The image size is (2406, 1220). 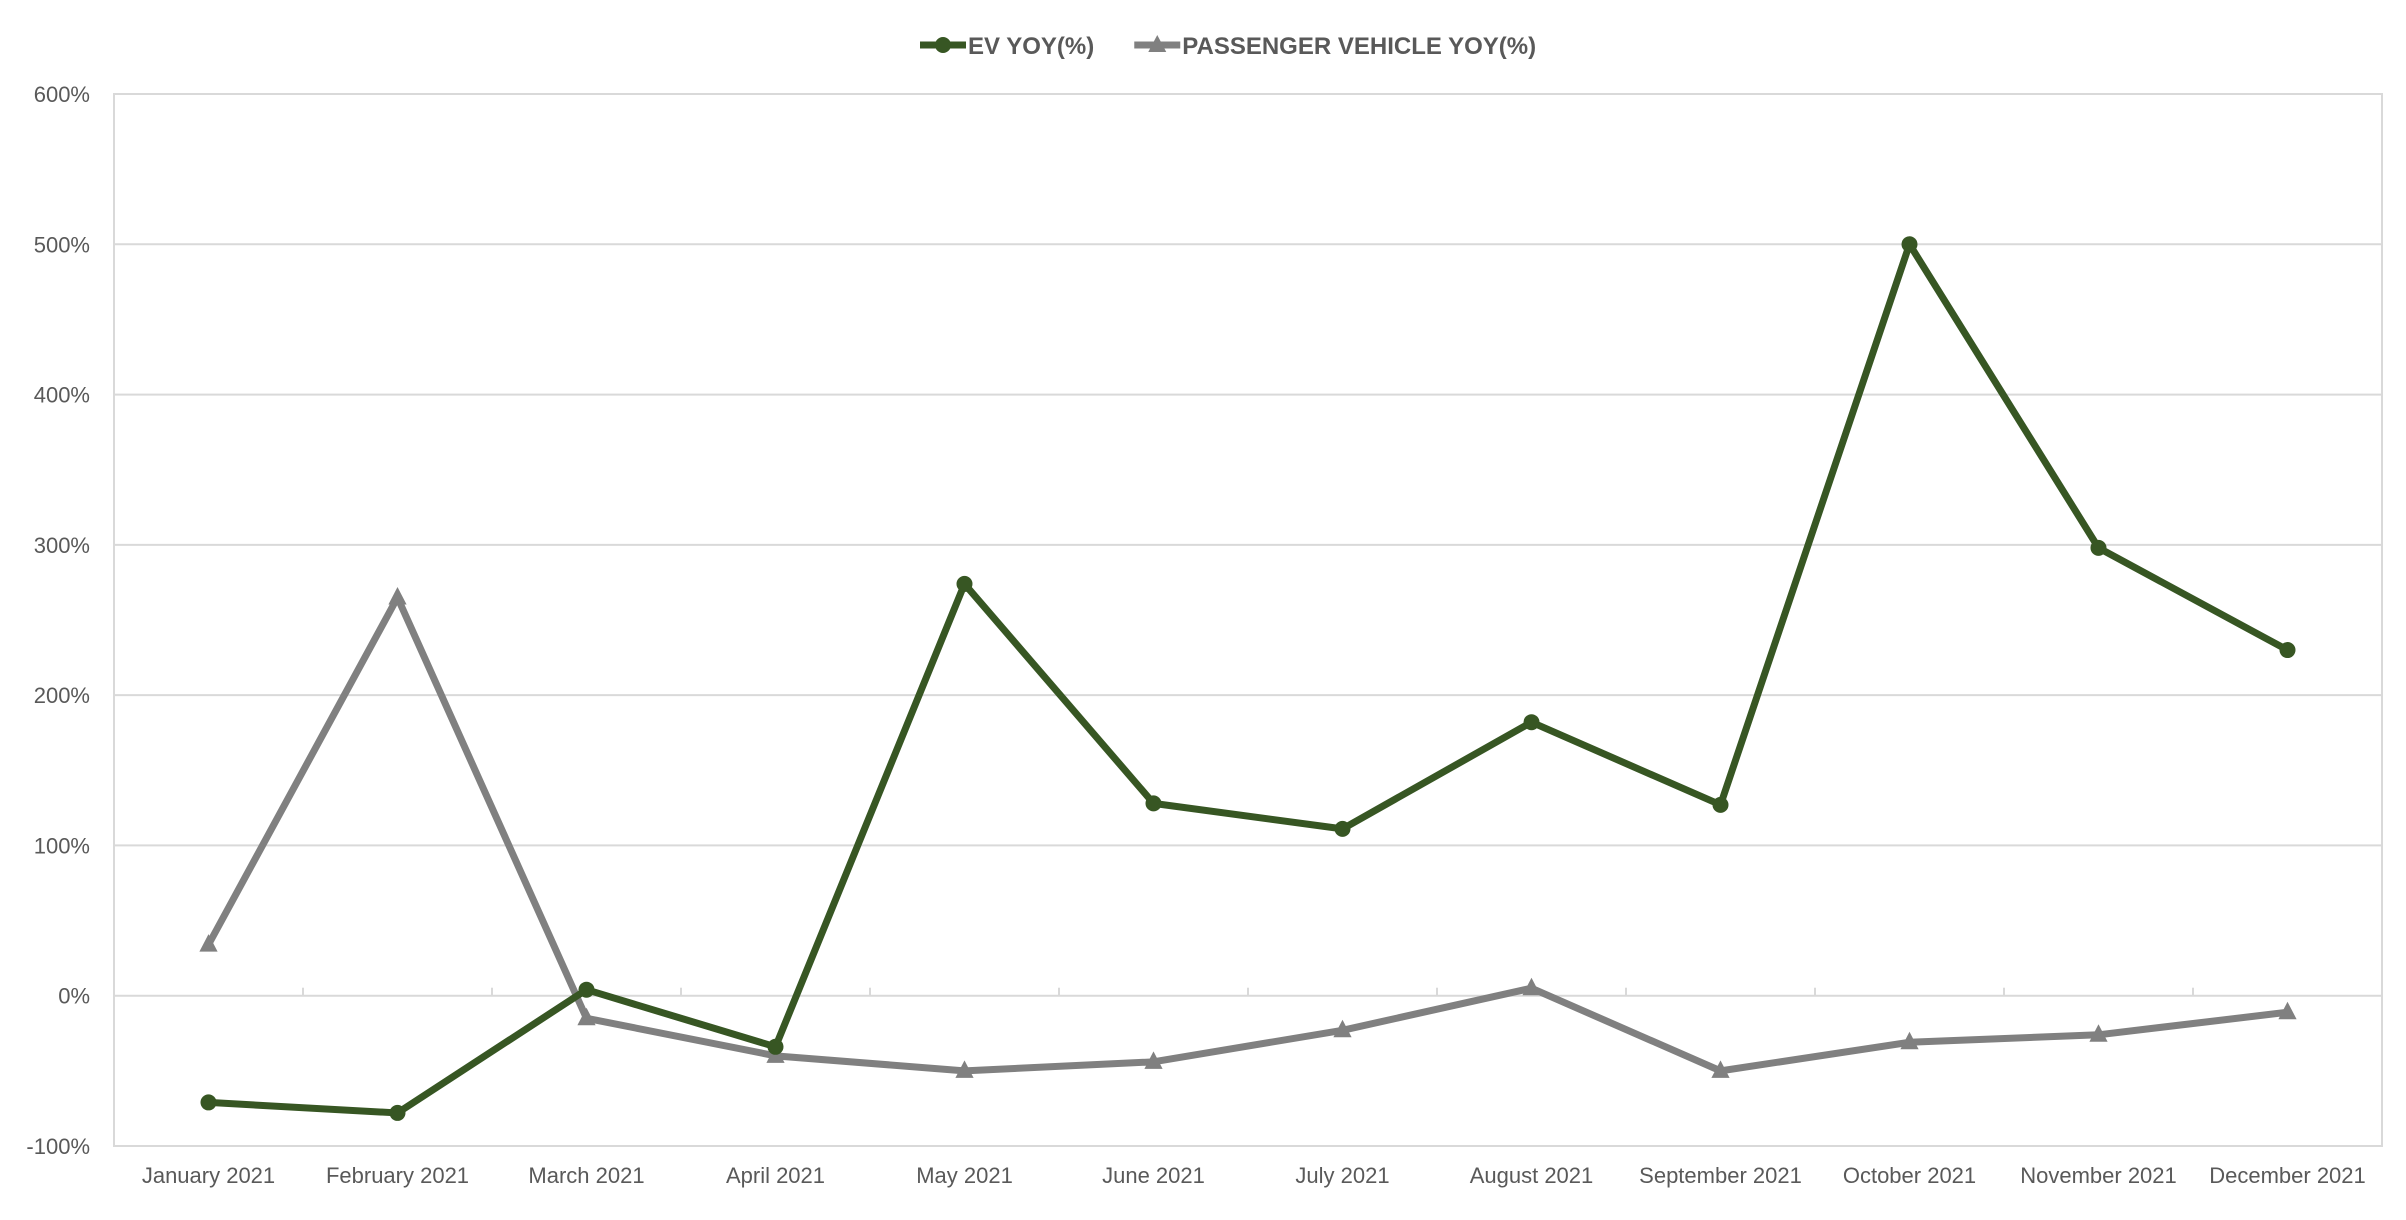 I want to click on x-tick-label: April 2021, so click(x=775, y=1175).